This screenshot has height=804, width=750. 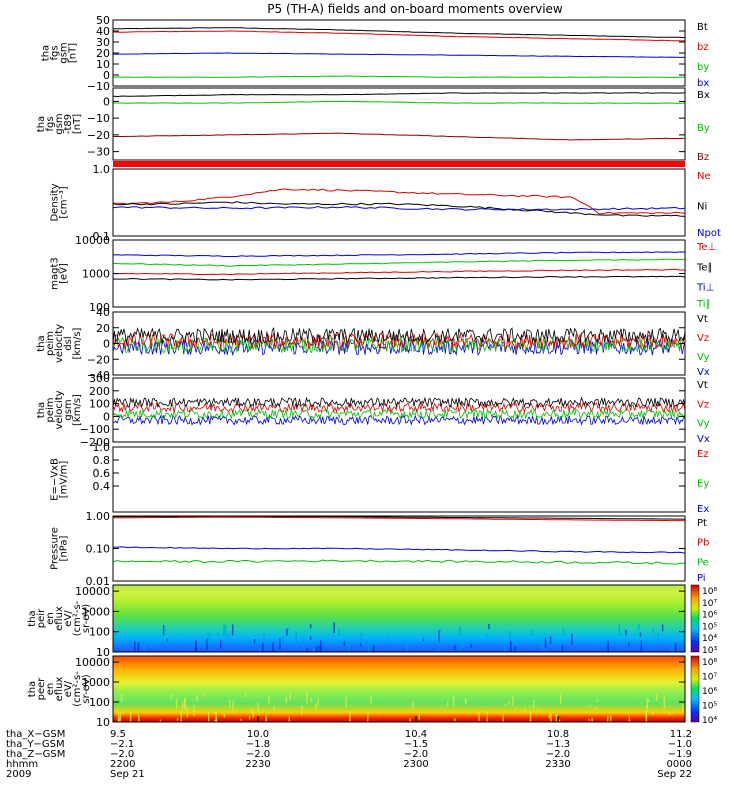 I want to click on y-tick-label: −40, so click(x=98, y=375).